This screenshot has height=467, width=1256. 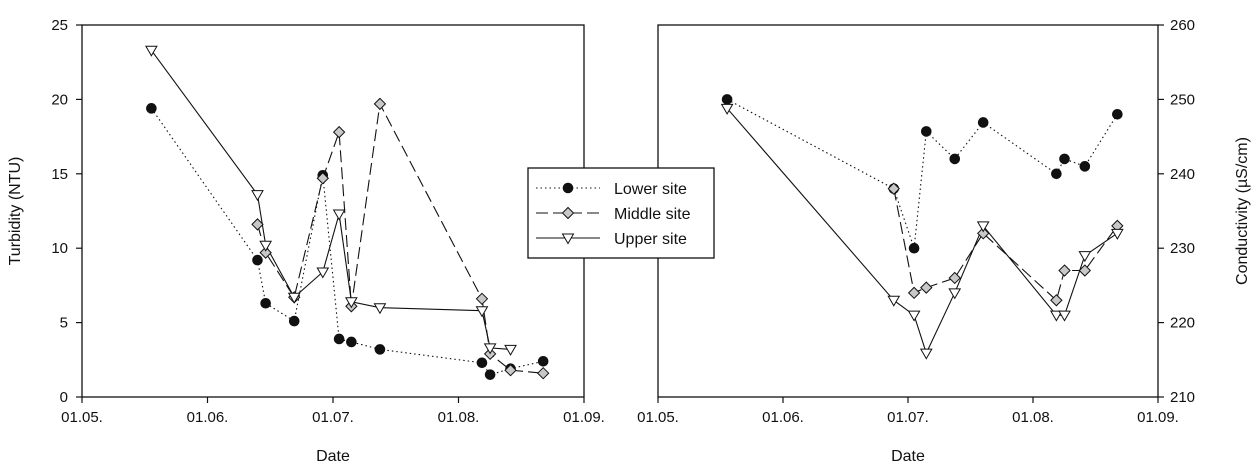 I want to click on turbidity-x-ticks: 01.05. 01.06. 01.07. 01.08. 01.09., so click(x=333, y=411).